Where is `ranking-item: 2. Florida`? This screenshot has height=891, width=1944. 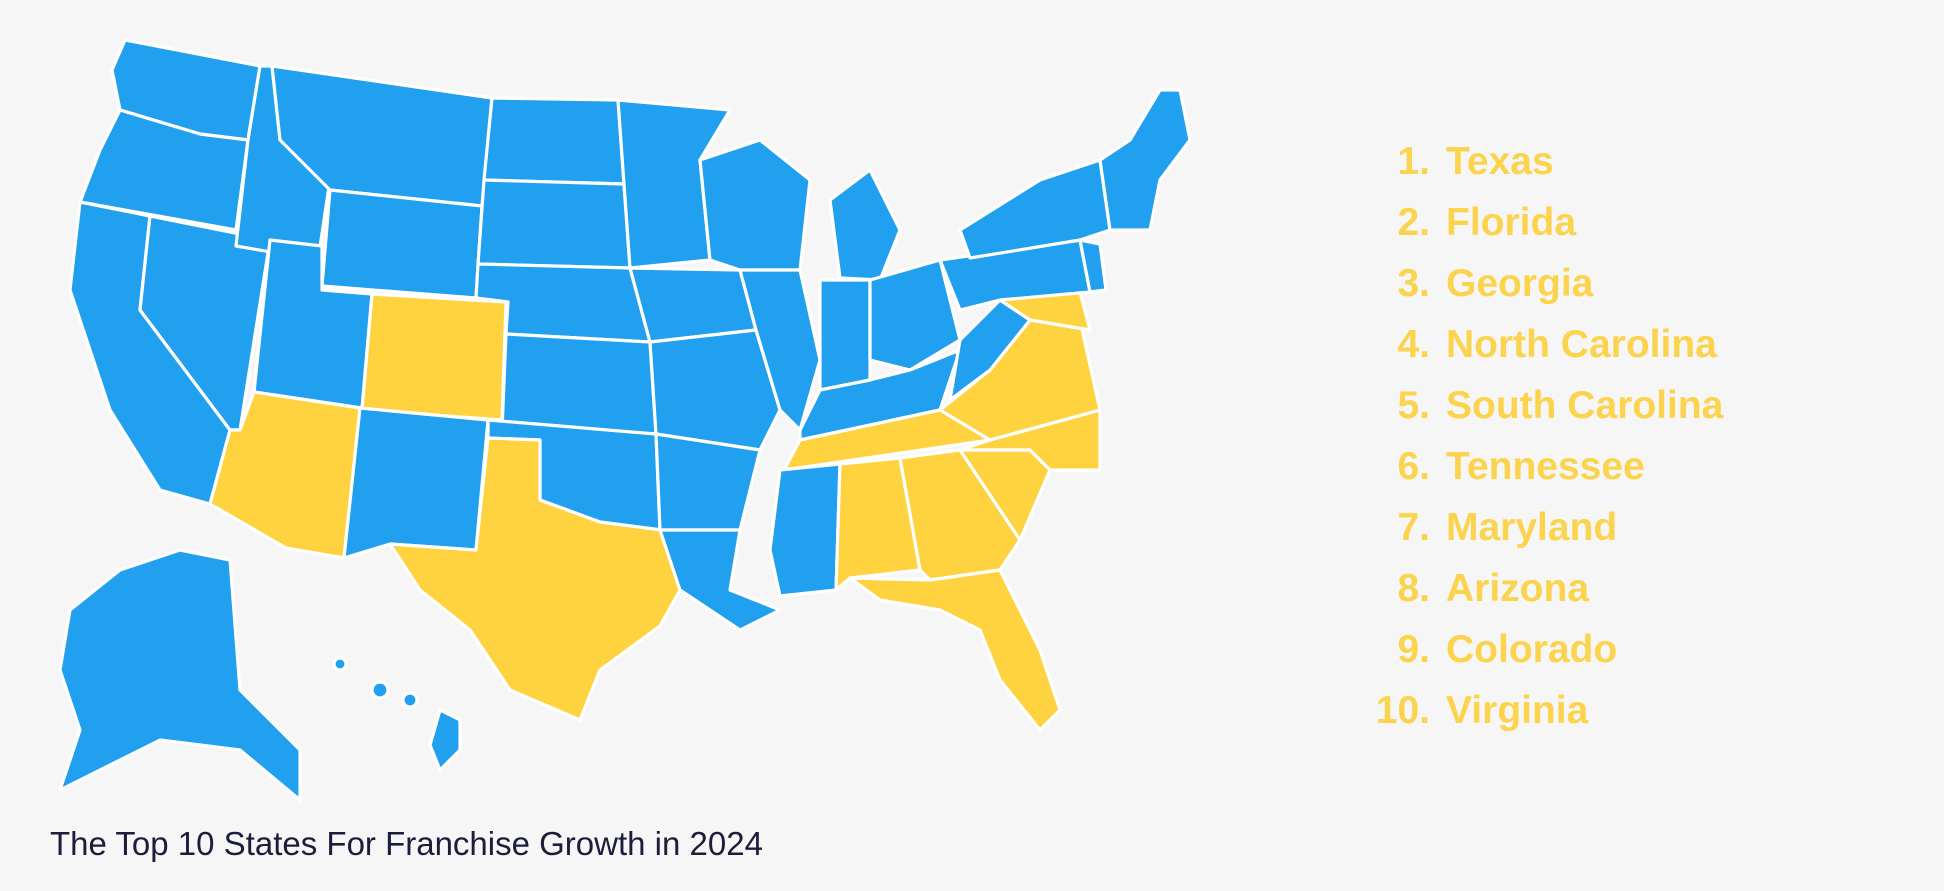 ranking-item: 2. Florida is located at coordinates (1546, 231).